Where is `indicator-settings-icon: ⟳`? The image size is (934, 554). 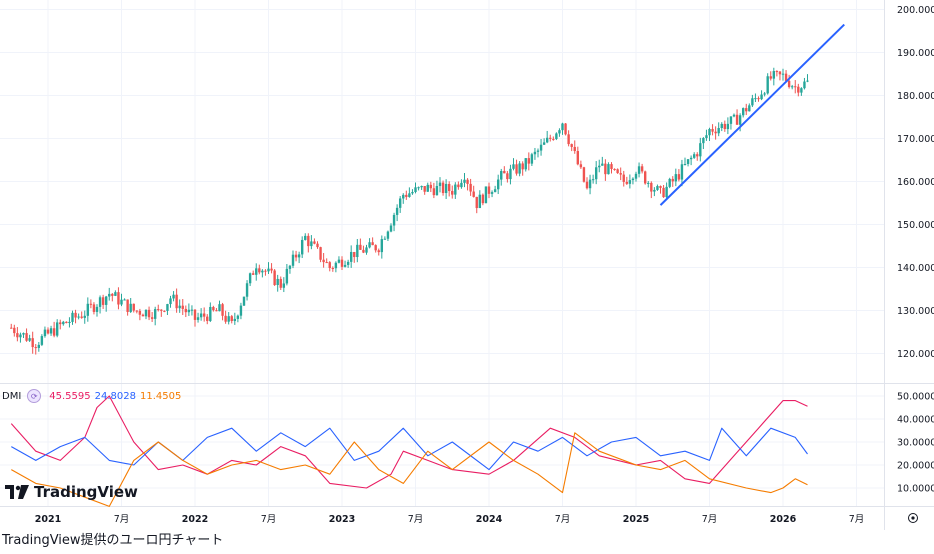
indicator-settings-icon: ⟳ is located at coordinates (34, 396).